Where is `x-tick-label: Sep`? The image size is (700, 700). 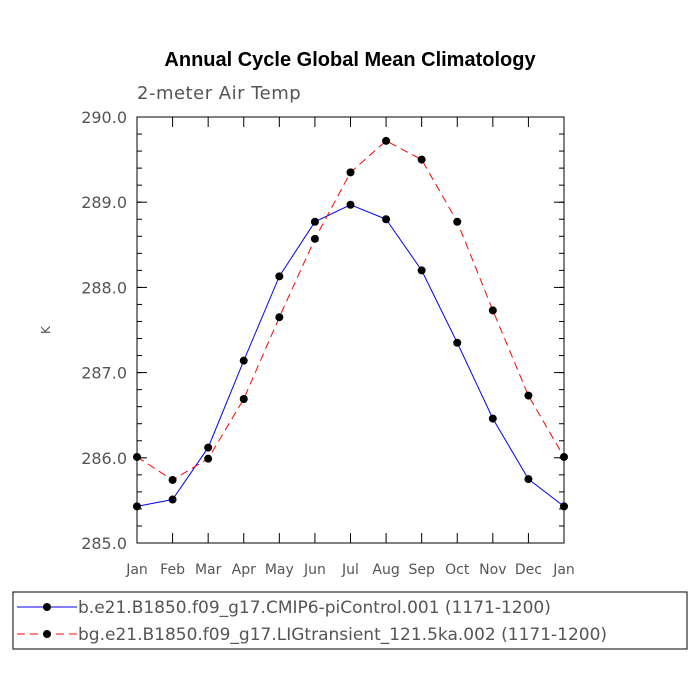 x-tick-label: Sep is located at coordinates (421, 570).